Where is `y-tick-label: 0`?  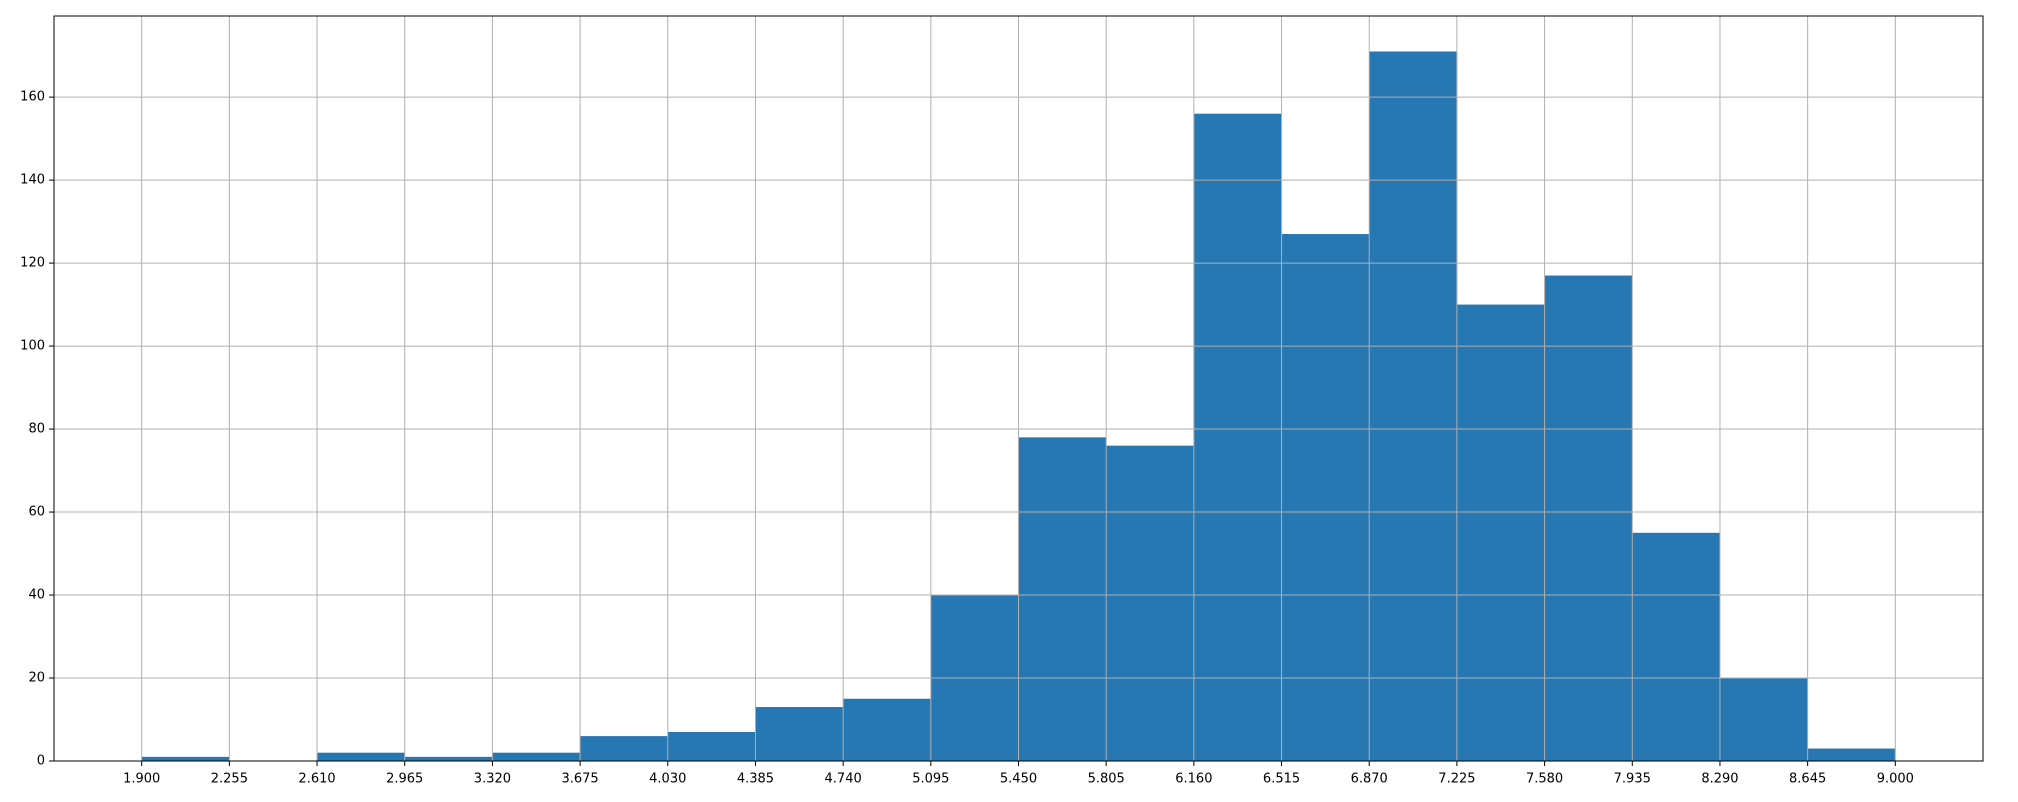 y-tick-label: 0 is located at coordinates (41, 761).